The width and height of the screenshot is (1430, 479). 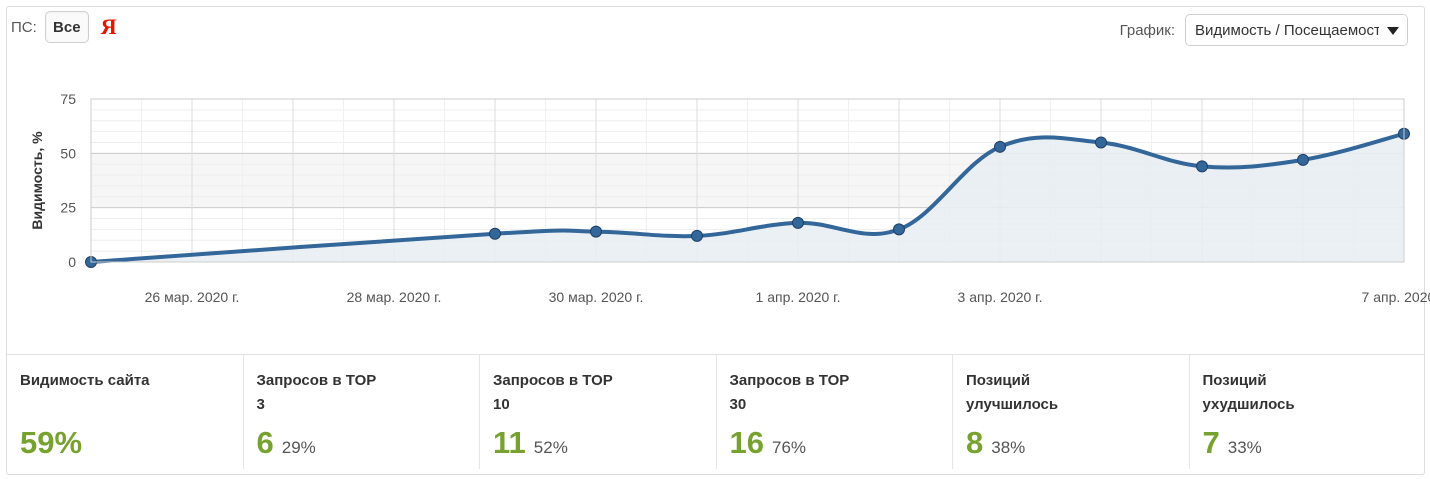 What do you see at coordinates (1070, 415) in the screenshot?
I see `stat-improved: Позиций улучшилось 8 38%` at bounding box center [1070, 415].